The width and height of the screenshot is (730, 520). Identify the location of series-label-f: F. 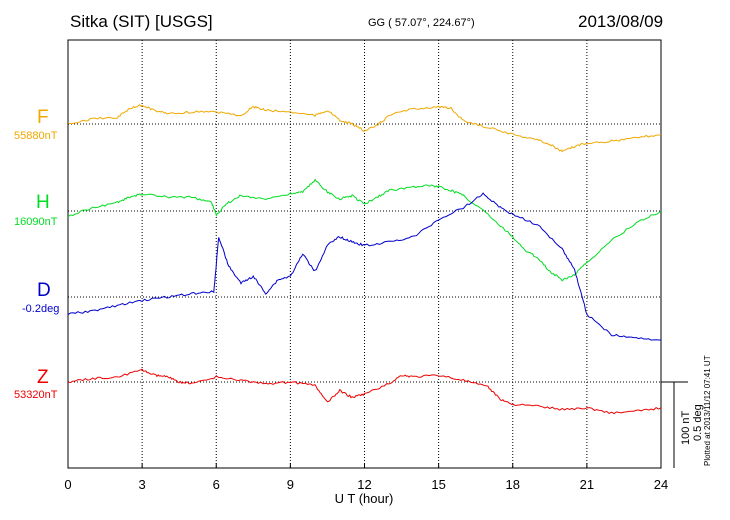
(43, 117).